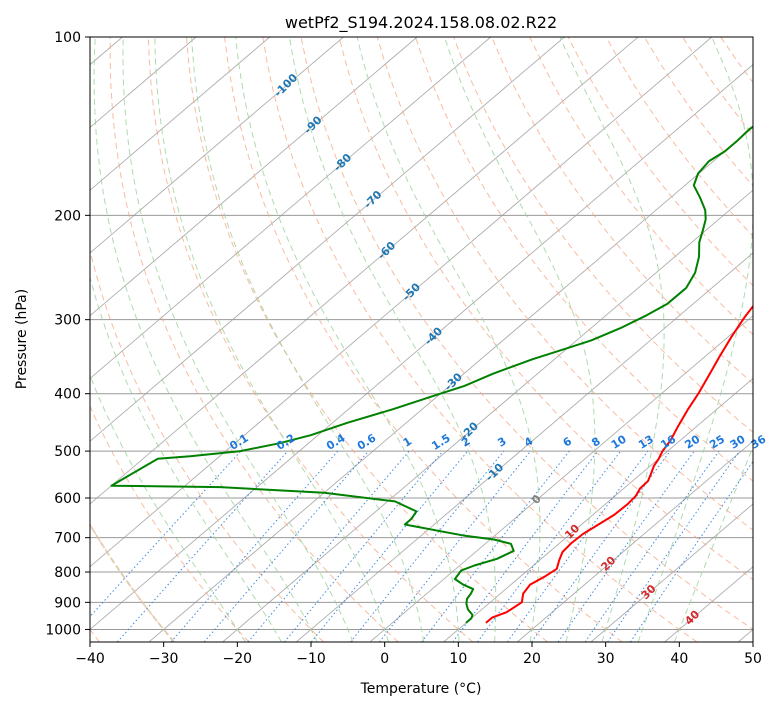 The height and width of the screenshot is (708, 775). Describe the element at coordinates (679, 659) in the screenshot. I see `x-tick-label: 40` at that location.